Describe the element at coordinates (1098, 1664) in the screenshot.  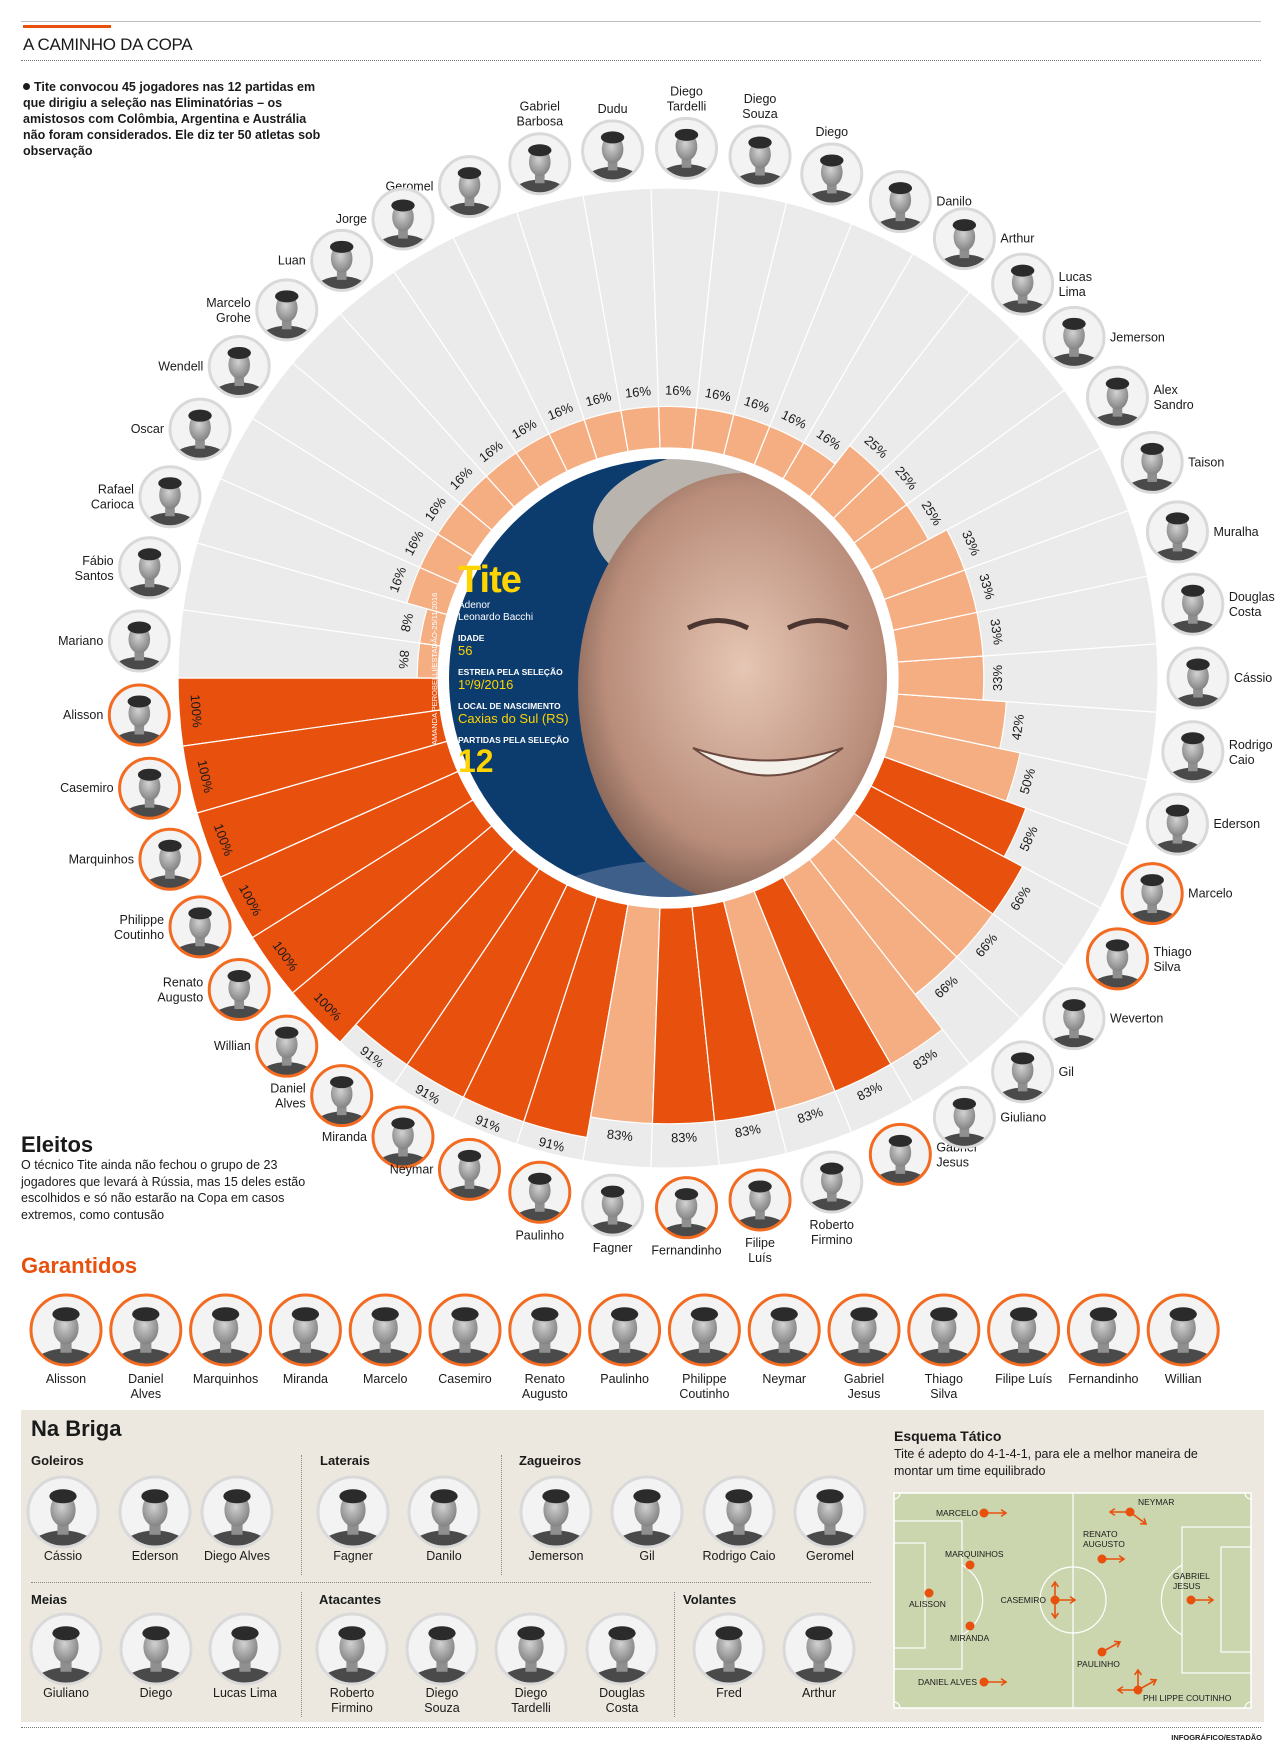
I see `field-player-name: PAULINHO` at that location.